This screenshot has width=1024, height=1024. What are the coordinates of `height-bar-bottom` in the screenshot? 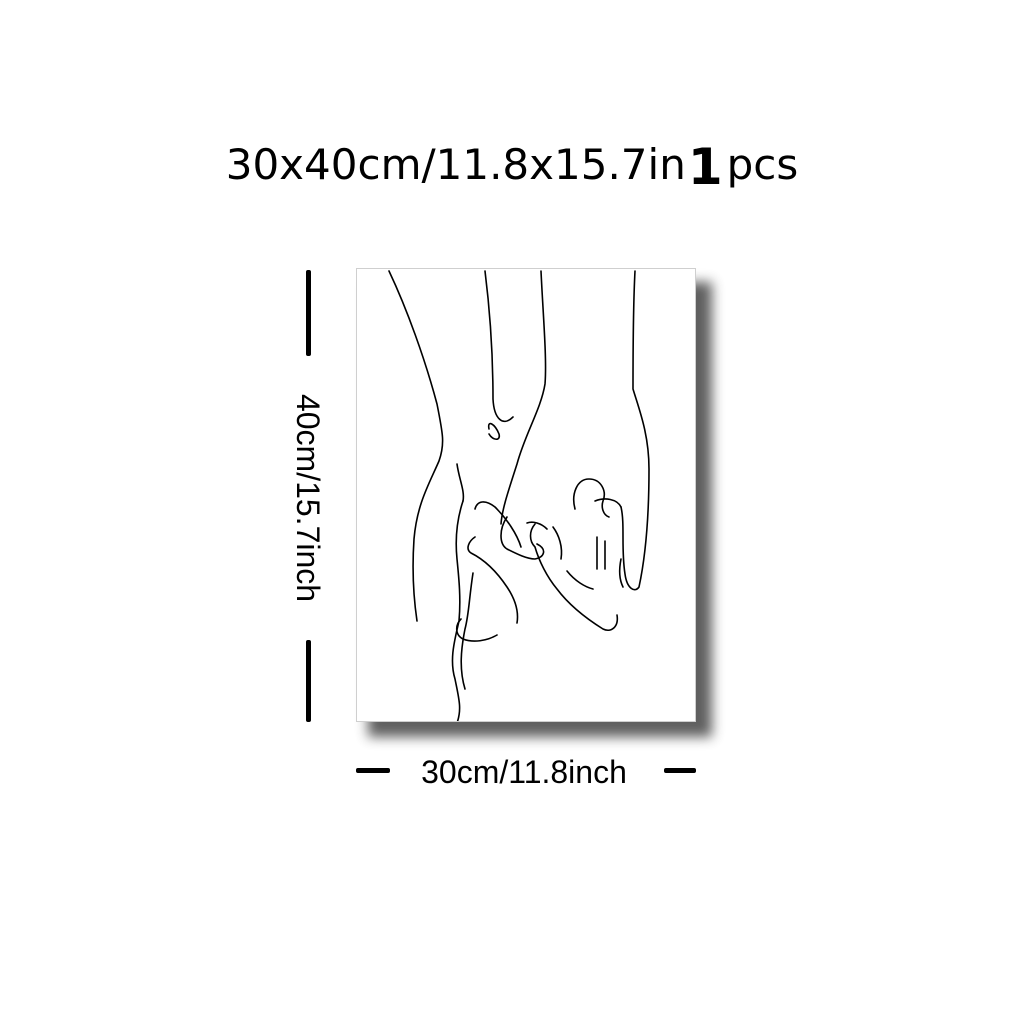 It's located at (308, 681).